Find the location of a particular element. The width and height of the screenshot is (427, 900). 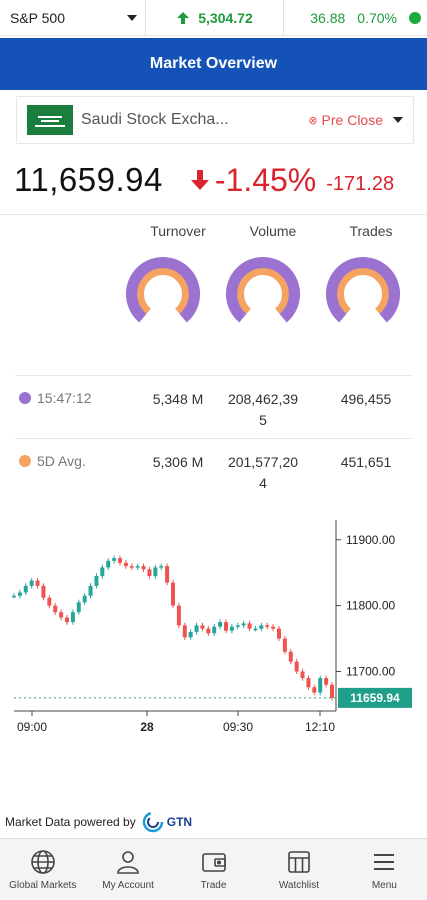

table-row: 5D Avg. 5,306 M 201,577,20 4 451,651 is located at coordinates (213, 469).